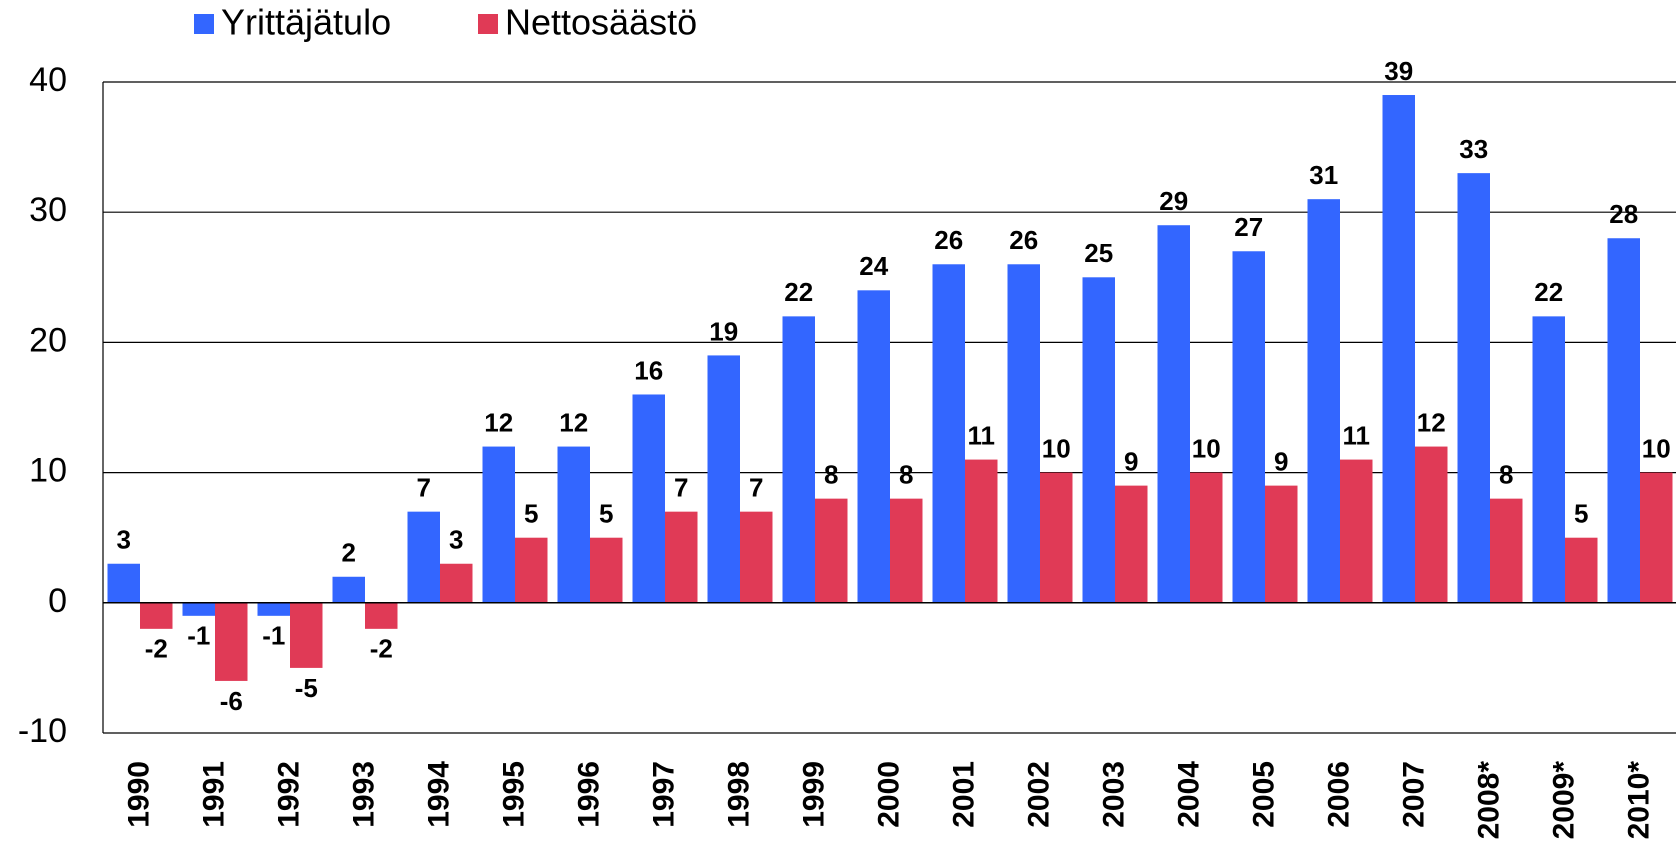  Describe the element at coordinates (204, 24) in the screenshot. I see `legend-swatch` at that location.